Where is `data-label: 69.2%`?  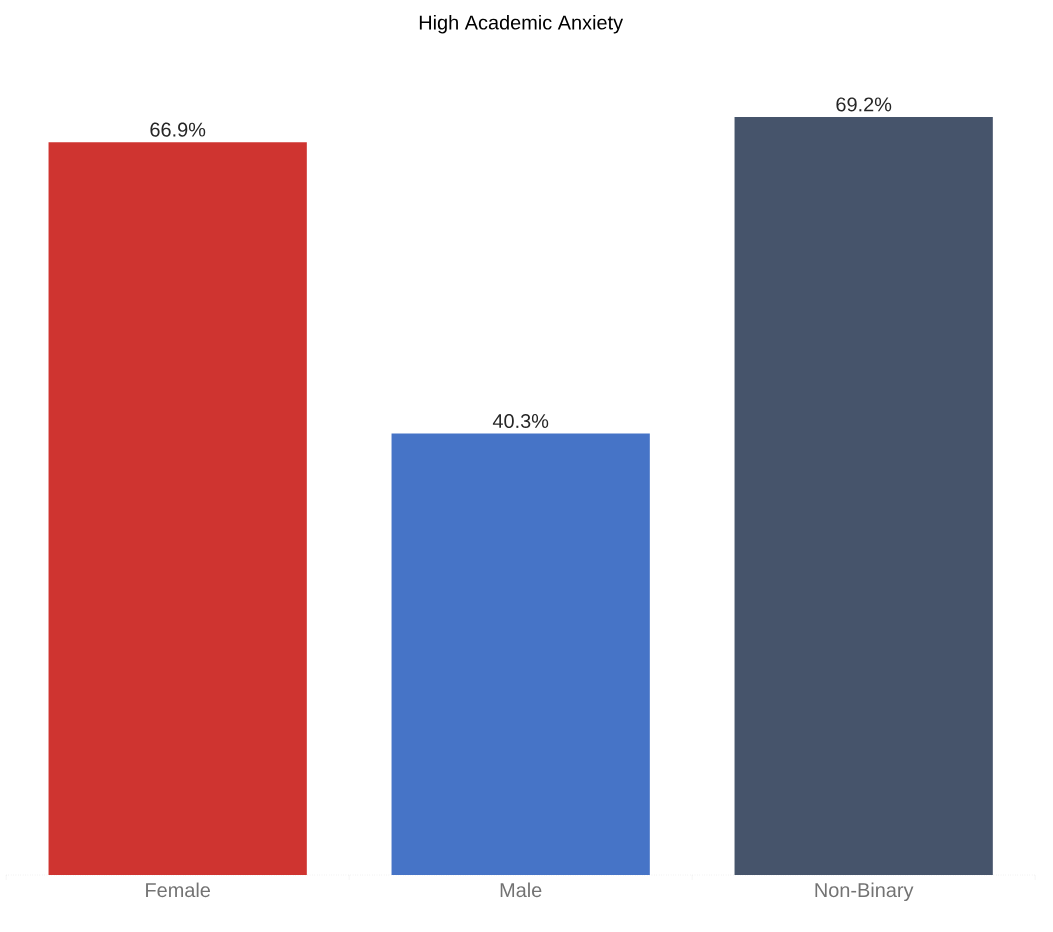 data-label: 69.2% is located at coordinates (864, 104).